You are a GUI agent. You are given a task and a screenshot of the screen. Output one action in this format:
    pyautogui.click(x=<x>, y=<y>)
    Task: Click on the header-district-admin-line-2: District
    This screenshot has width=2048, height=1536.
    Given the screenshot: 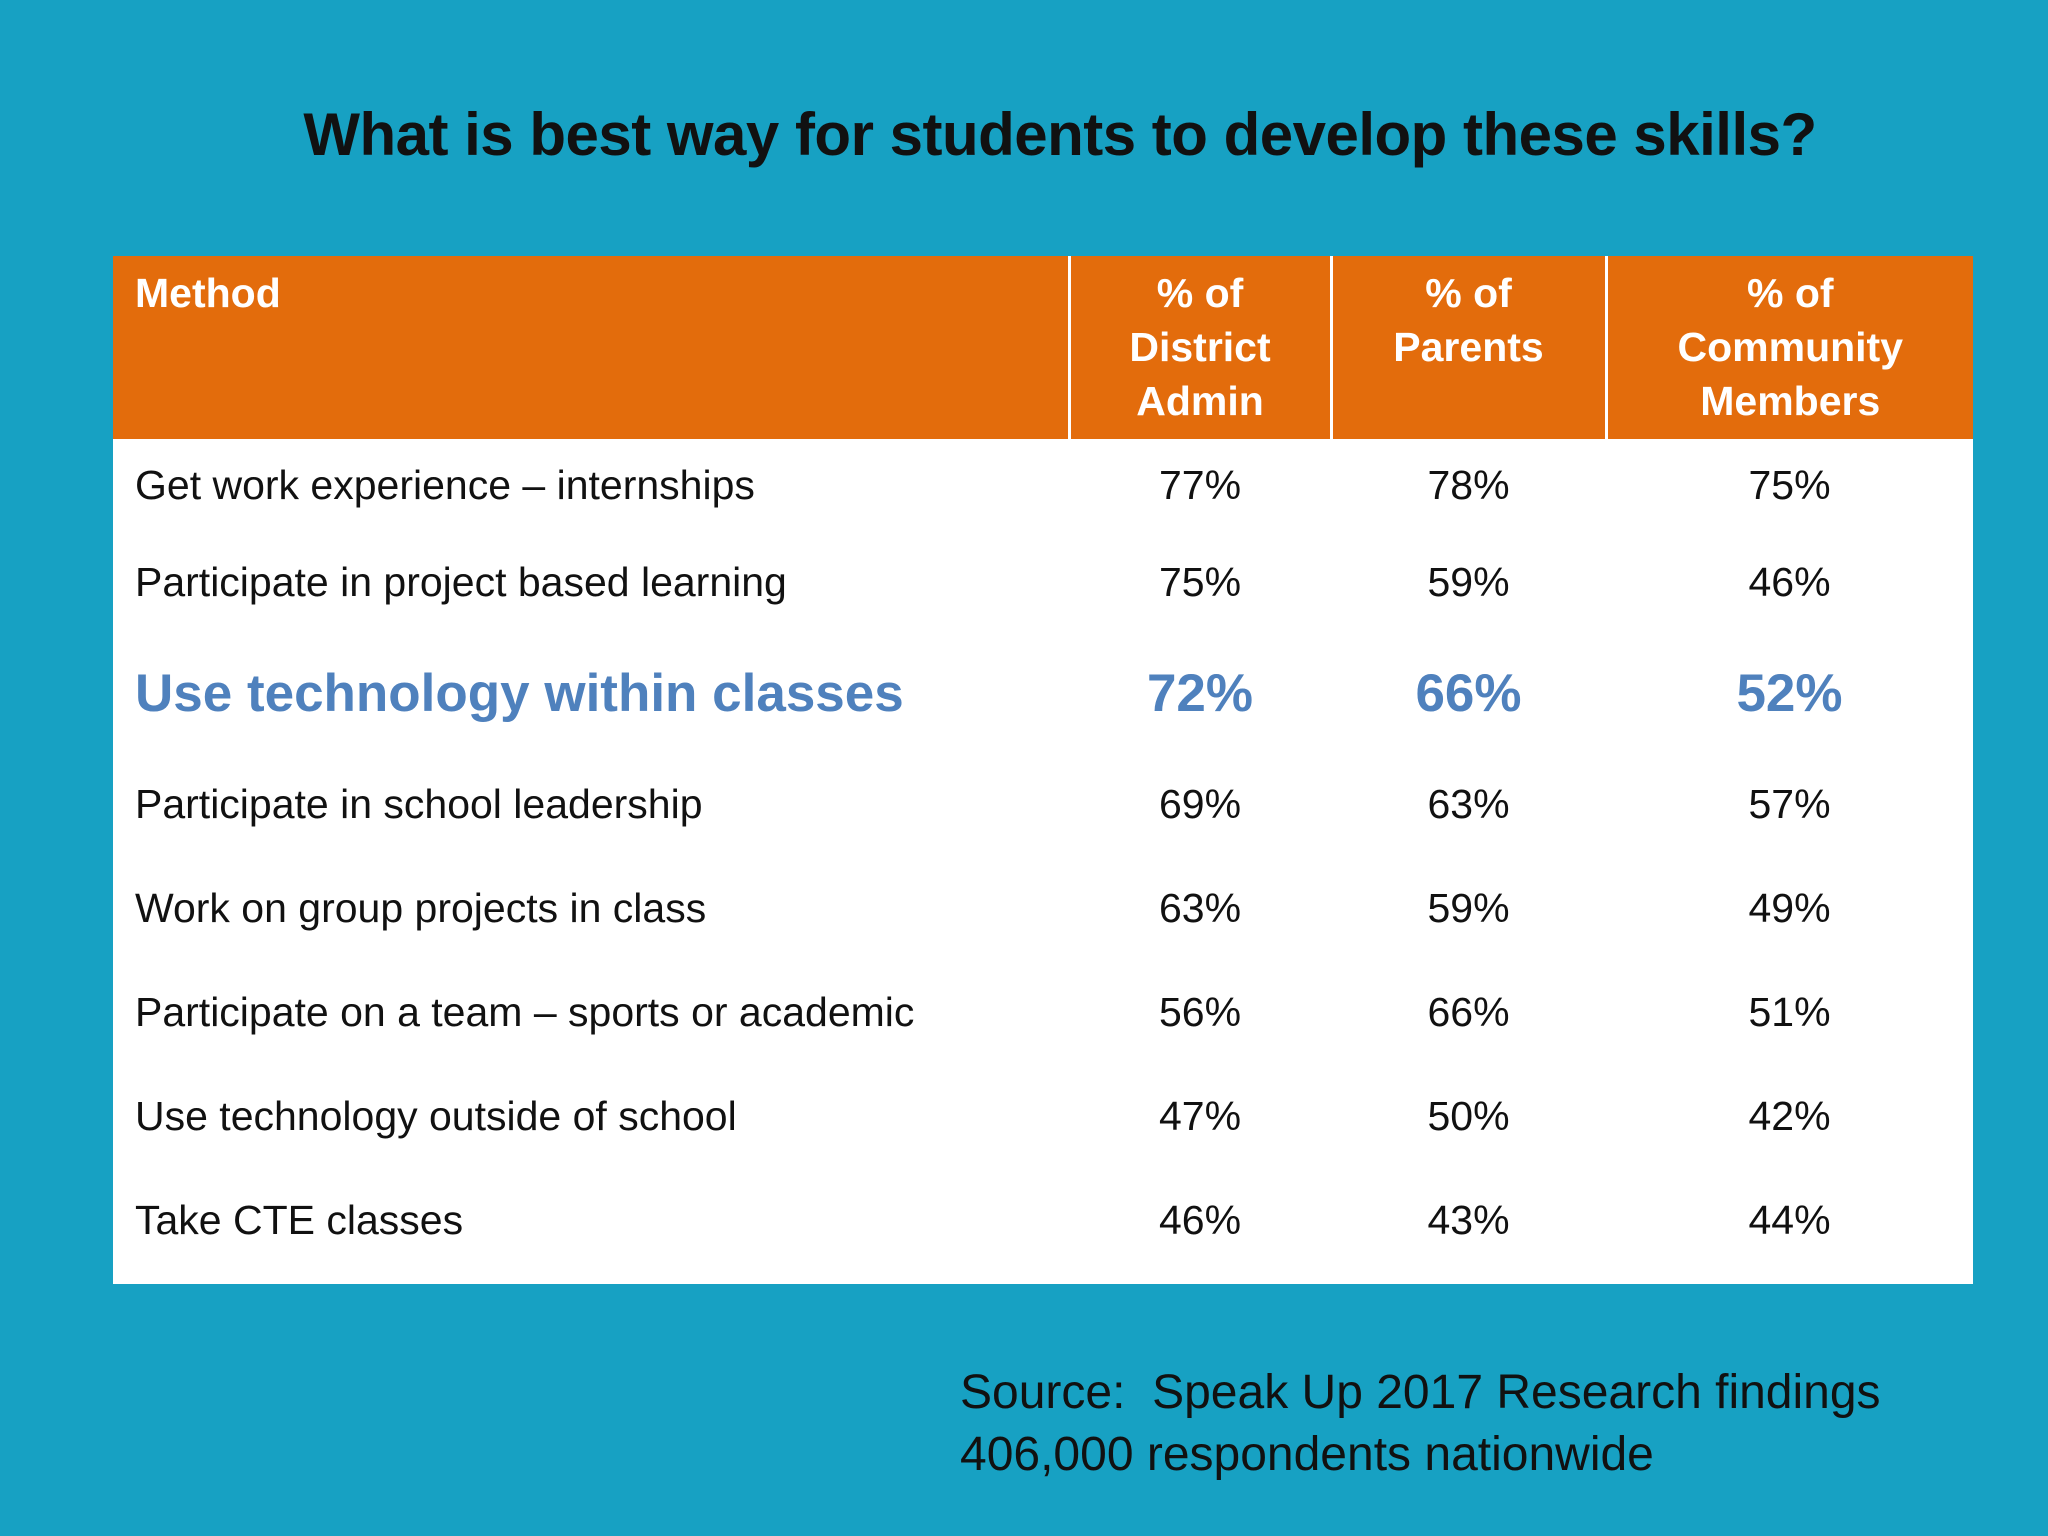 What is the action you would take?
    pyautogui.click(x=1200, y=347)
    